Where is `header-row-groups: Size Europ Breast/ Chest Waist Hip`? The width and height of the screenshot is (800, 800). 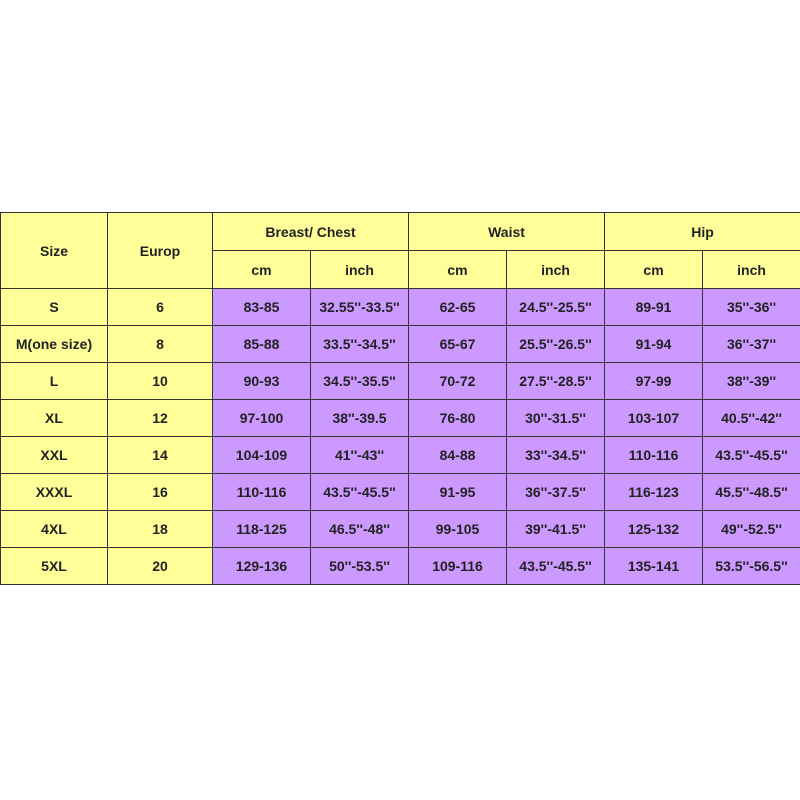
header-row-groups: Size Europ Breast/ Chest Waist Hip is located at coordinates (400, 250).